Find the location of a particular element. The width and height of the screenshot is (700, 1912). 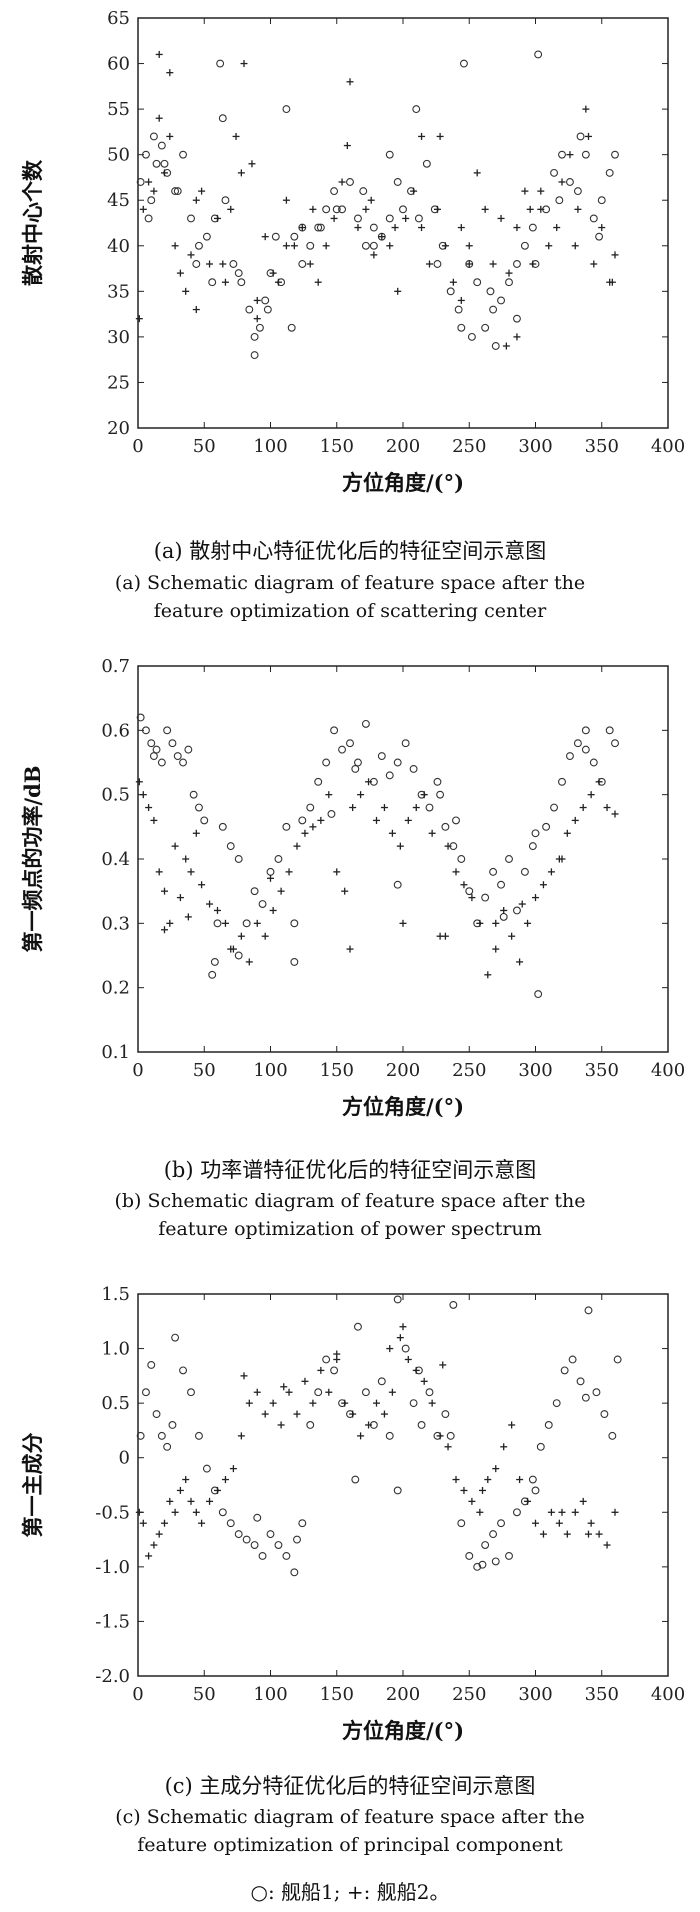

chart-b-x-axis-title: 方位角度/(°) is located at coordinates (403, 1106).